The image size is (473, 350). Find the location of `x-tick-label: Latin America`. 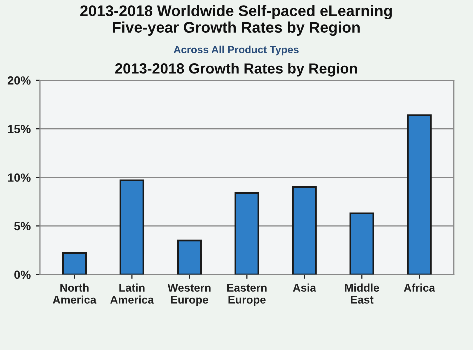

x-tick-label: Latin America is located at coordinates (132, 294).